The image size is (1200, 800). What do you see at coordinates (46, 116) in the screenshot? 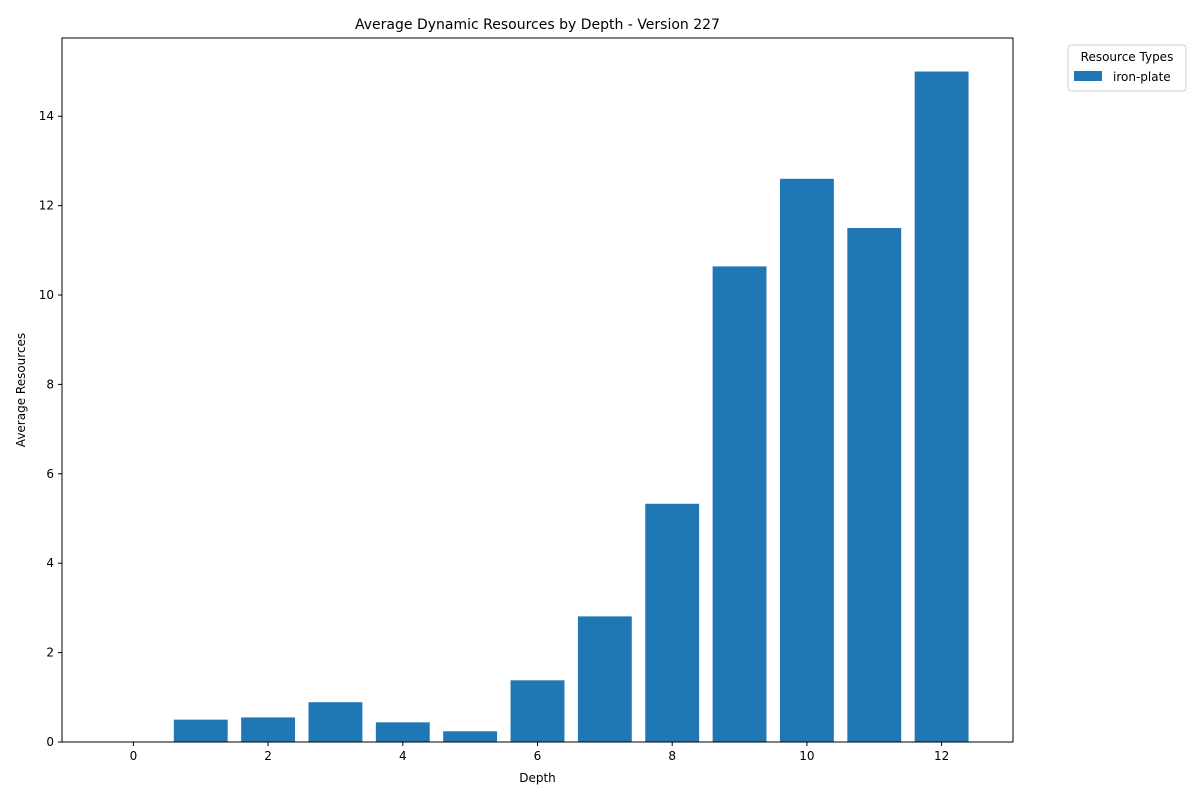
I see `y-tick-label: 14` at bounding box center [46, 116].